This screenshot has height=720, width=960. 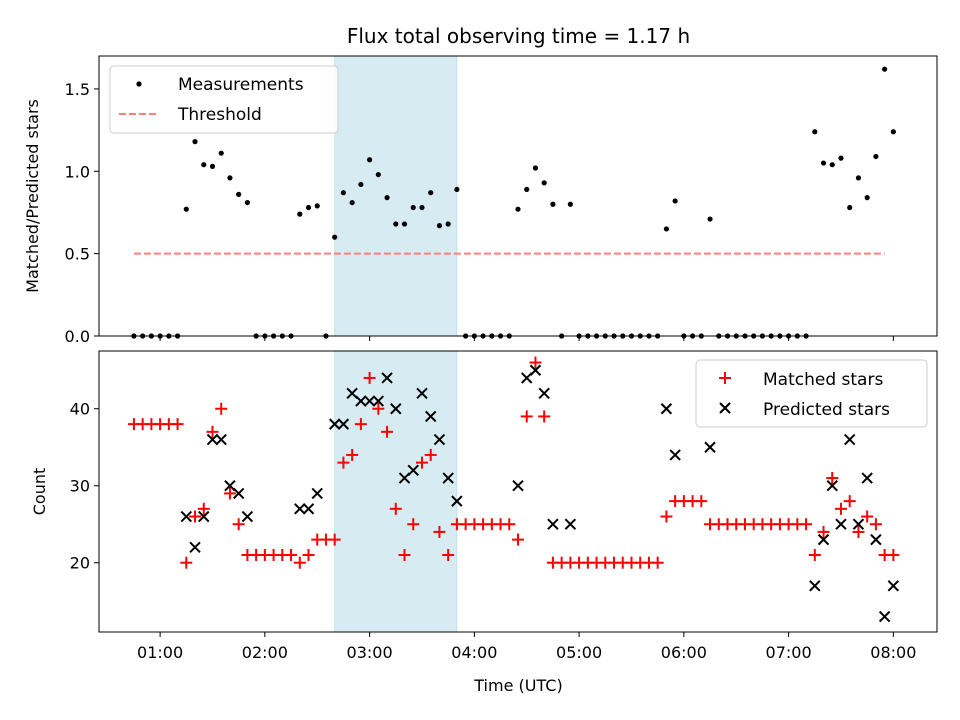 What do you see at coordinates (32, 196) in the screenshot?
I see `top-y-axis-label: Matched/Predicted stars` at bounding box center [32, 196].